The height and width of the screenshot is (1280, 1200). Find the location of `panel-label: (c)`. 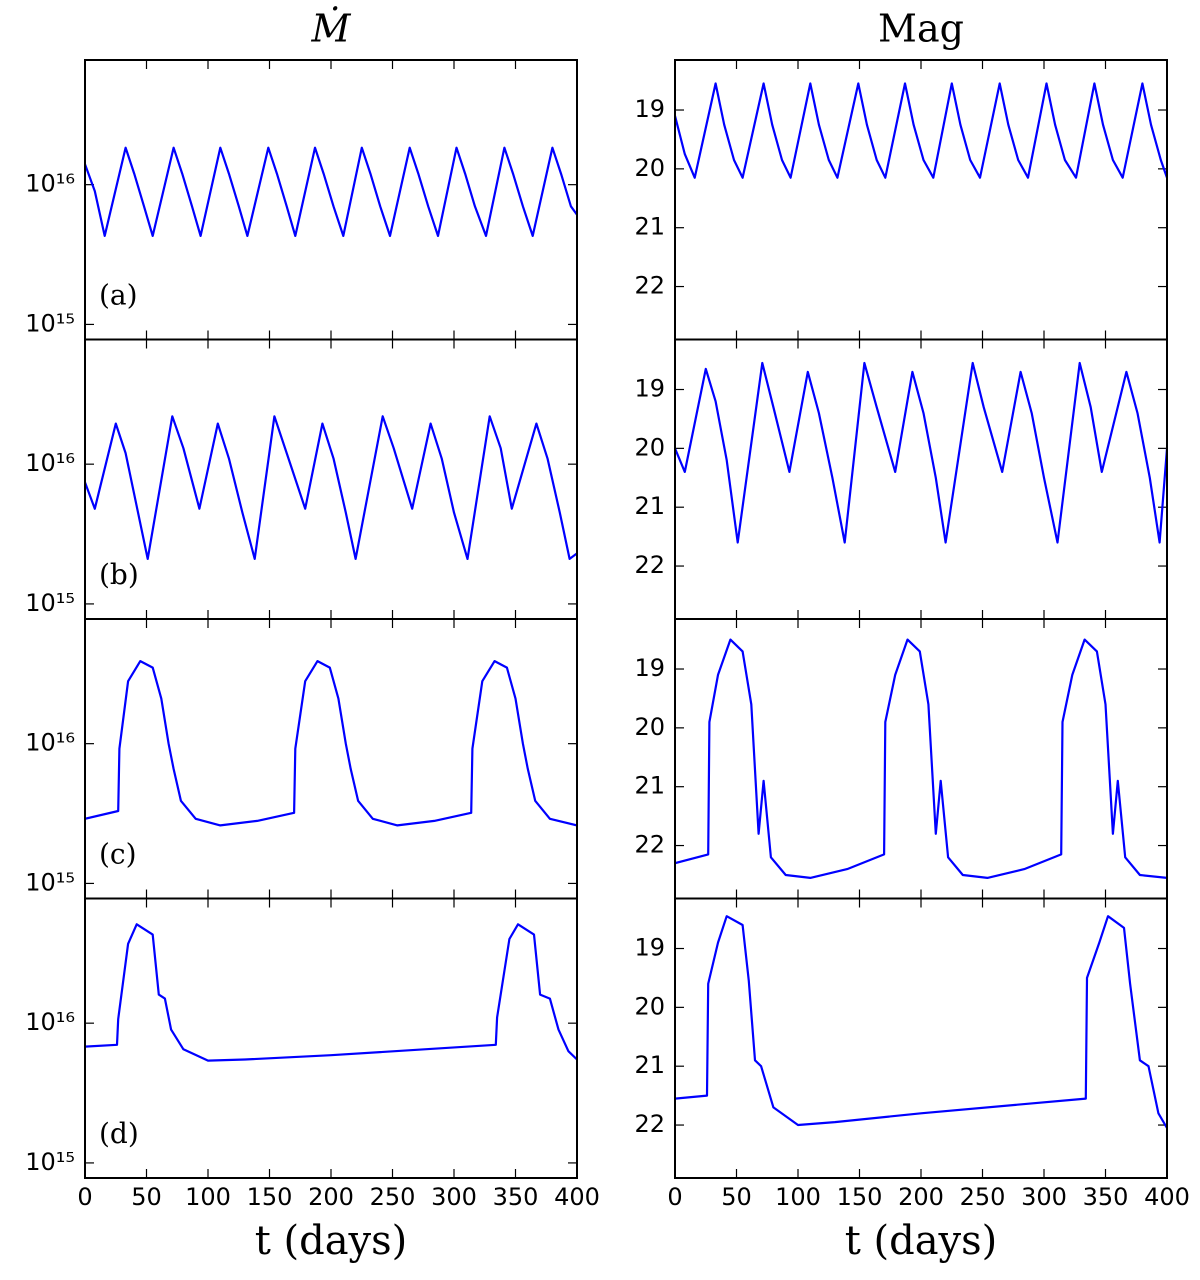

panel-label: (c) is located at coordinates (118, 854).